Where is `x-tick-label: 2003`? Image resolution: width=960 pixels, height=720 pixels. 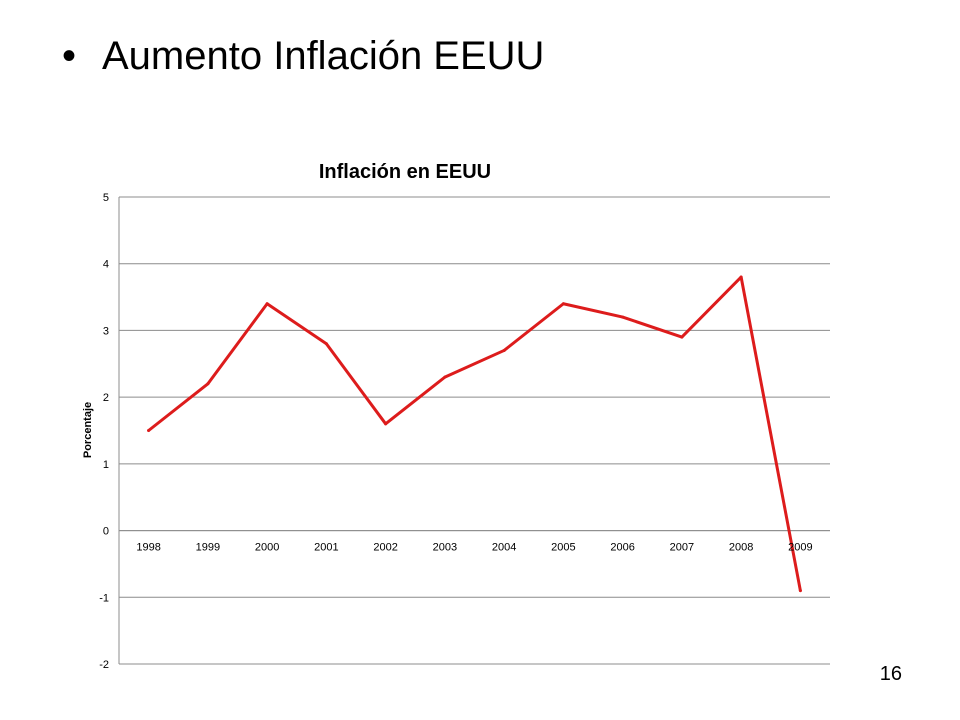
x-tick-label: 2003 is located at coordinates (445, 548).